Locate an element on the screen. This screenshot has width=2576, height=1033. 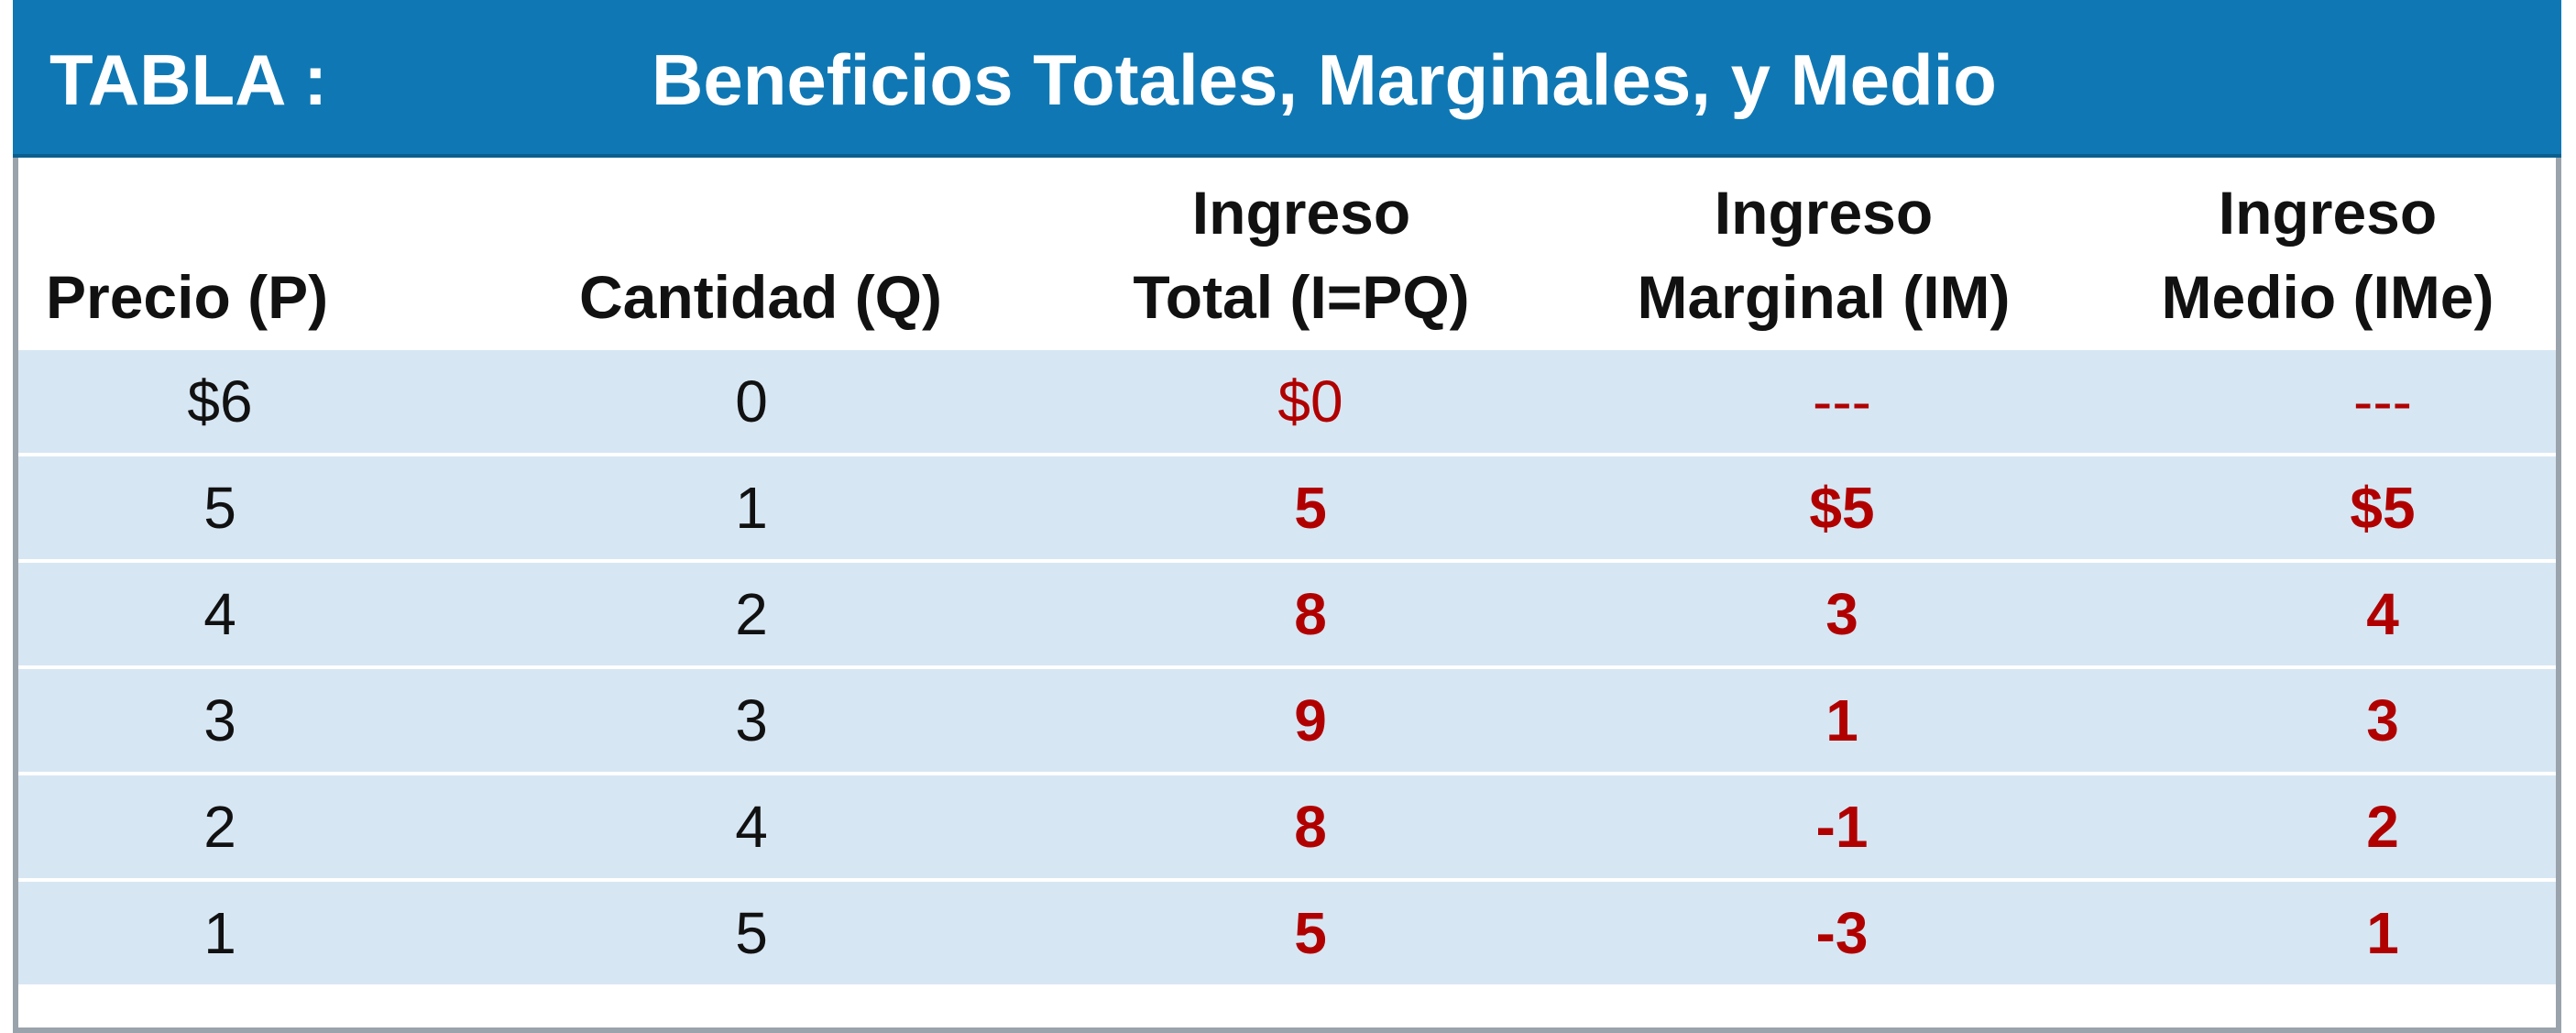
table-row: 5 1 5 $5 $5 is located at coordinates (1287, 506).